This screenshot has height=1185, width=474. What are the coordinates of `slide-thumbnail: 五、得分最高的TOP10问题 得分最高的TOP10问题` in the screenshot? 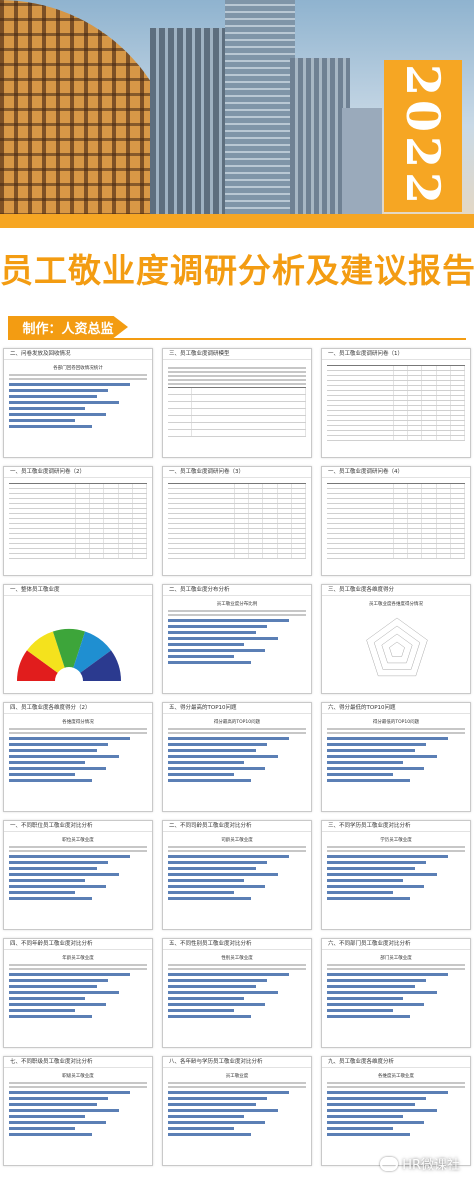 It's located at (237, 757).